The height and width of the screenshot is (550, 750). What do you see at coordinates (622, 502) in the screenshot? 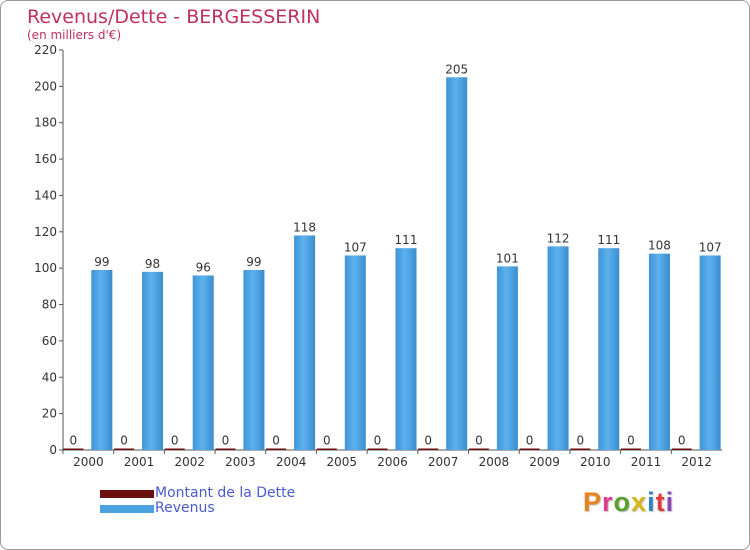
I see `logo-letter: o` at bounding box center [622, 502].